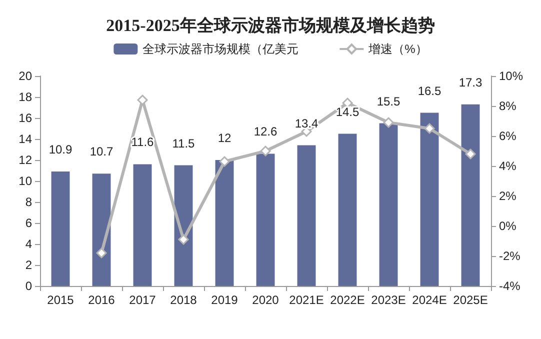 The width and height of the screenshot is (541, 339). What do you see at coordinates (508, 196) in the screenshot?
I see `y2-tick-label: 2%` at bounding box center [508, 196].